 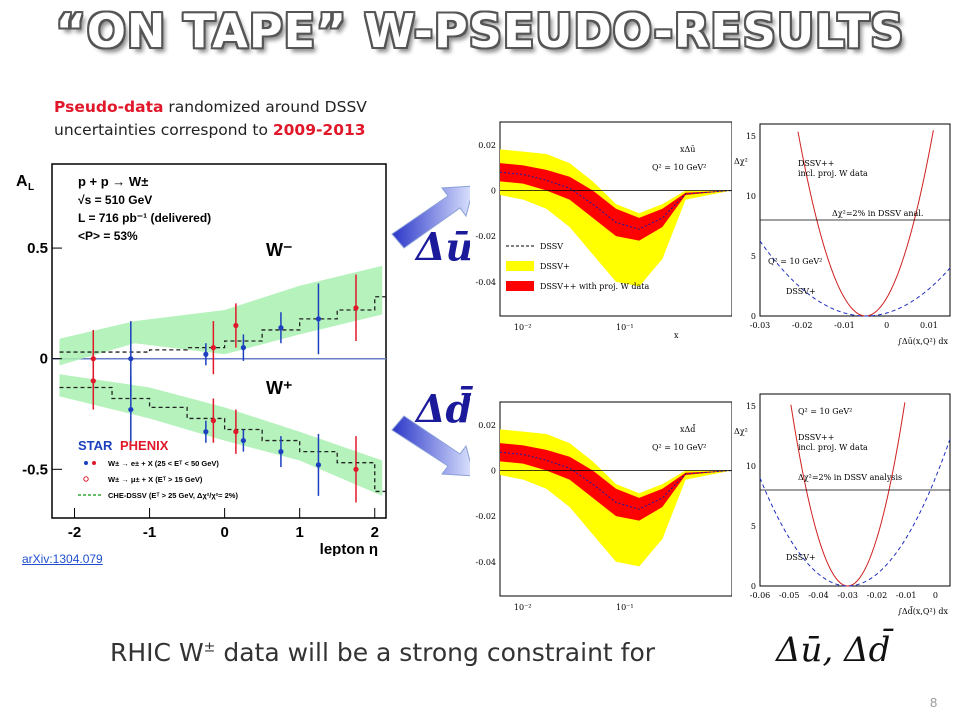 I want to click on chi2-label: Δχ²=2% in DSSV anal., so click(x=877, y=213).